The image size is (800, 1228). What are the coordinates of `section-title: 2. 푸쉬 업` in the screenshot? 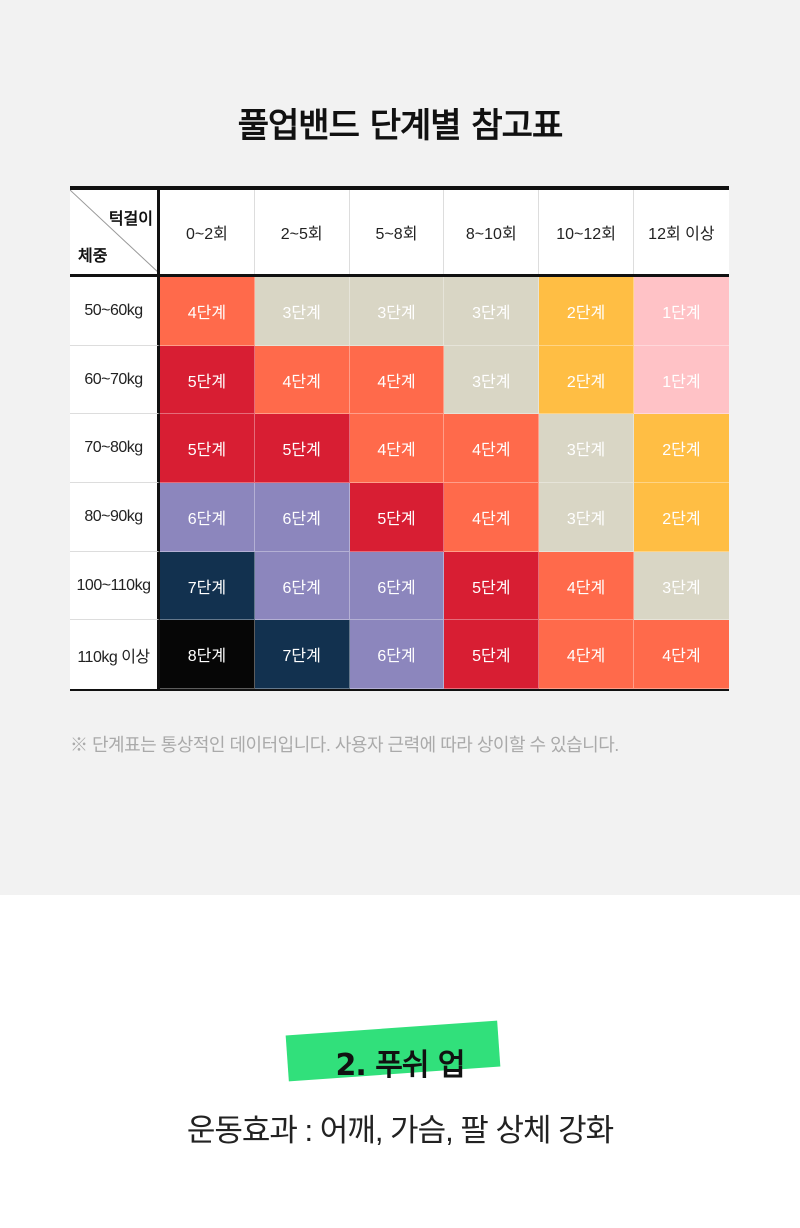 It's located at (400, 1065).